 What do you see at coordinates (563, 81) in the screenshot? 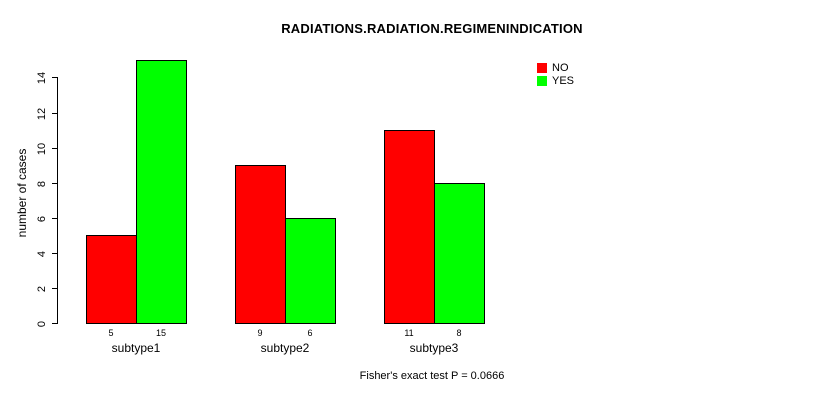
I see `legend-label-yes: YES` at bounding box center [563, 81].